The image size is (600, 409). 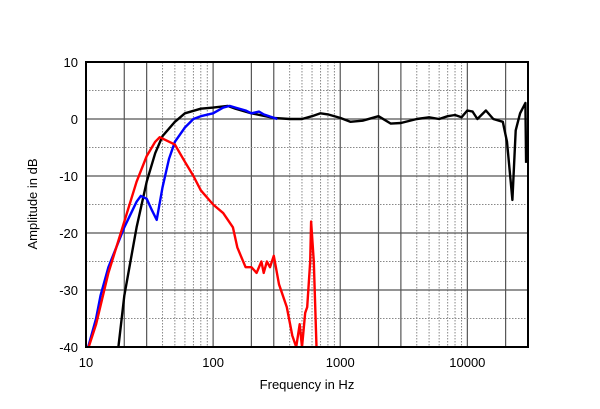 I want to click on x-tick-label: 10, so click(x=86, y=362).